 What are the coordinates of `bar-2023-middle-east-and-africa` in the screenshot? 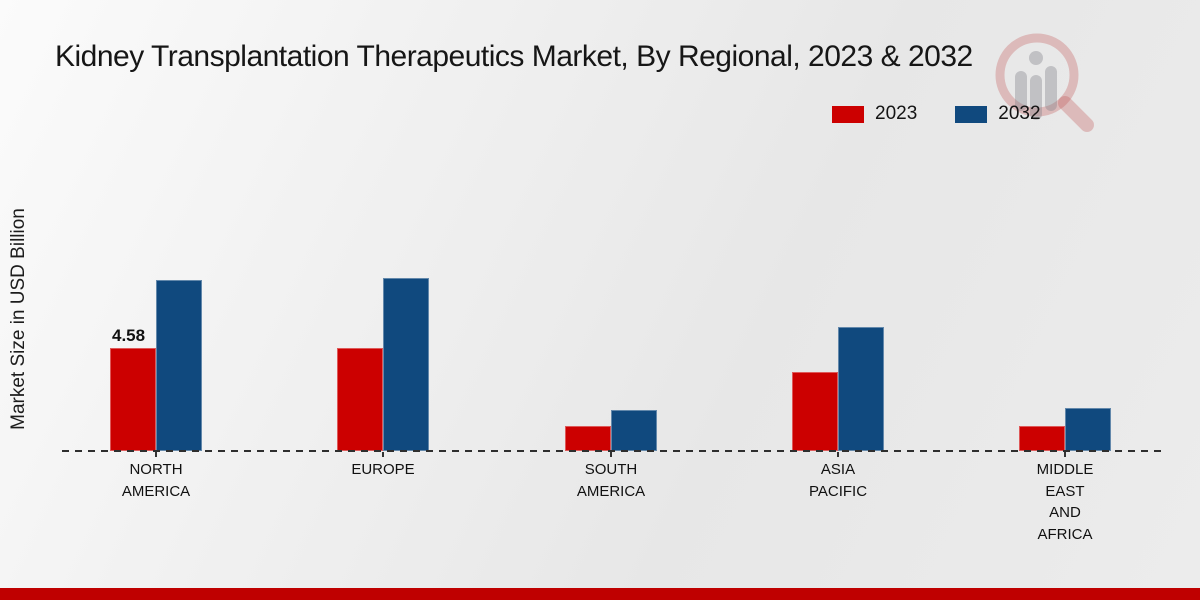 It's located at (1042, 438).